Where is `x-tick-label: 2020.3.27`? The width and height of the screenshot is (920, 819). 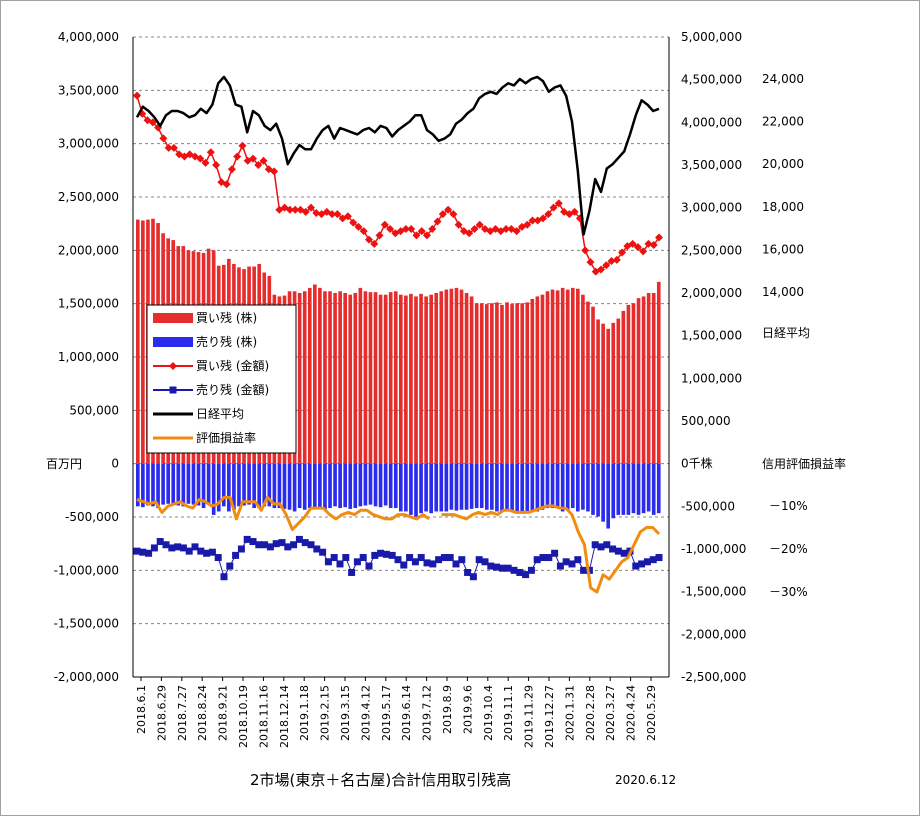 x-tick-label: 2020.3.27 is located at coordinates (610, 713).